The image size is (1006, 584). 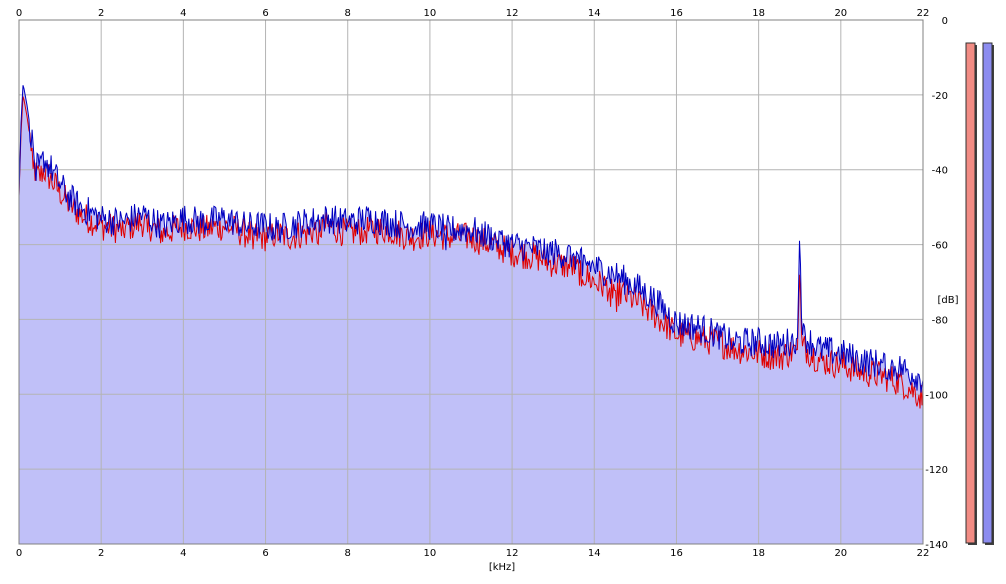 What do you see at coordinates (936, 395) in the screenshot?
I see `y-tick-5: -100` at bounding box center [936, 395].